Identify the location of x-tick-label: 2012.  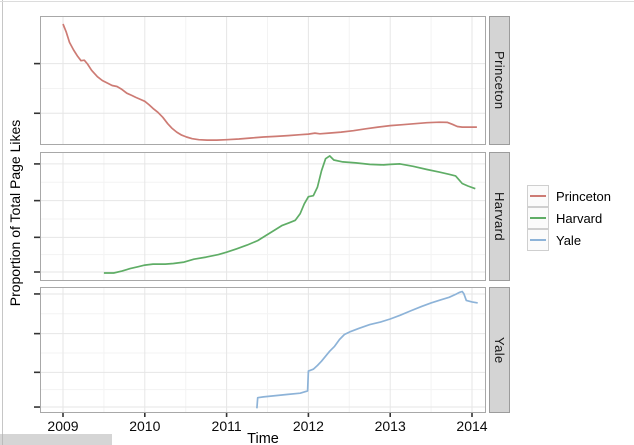
(308, 426).